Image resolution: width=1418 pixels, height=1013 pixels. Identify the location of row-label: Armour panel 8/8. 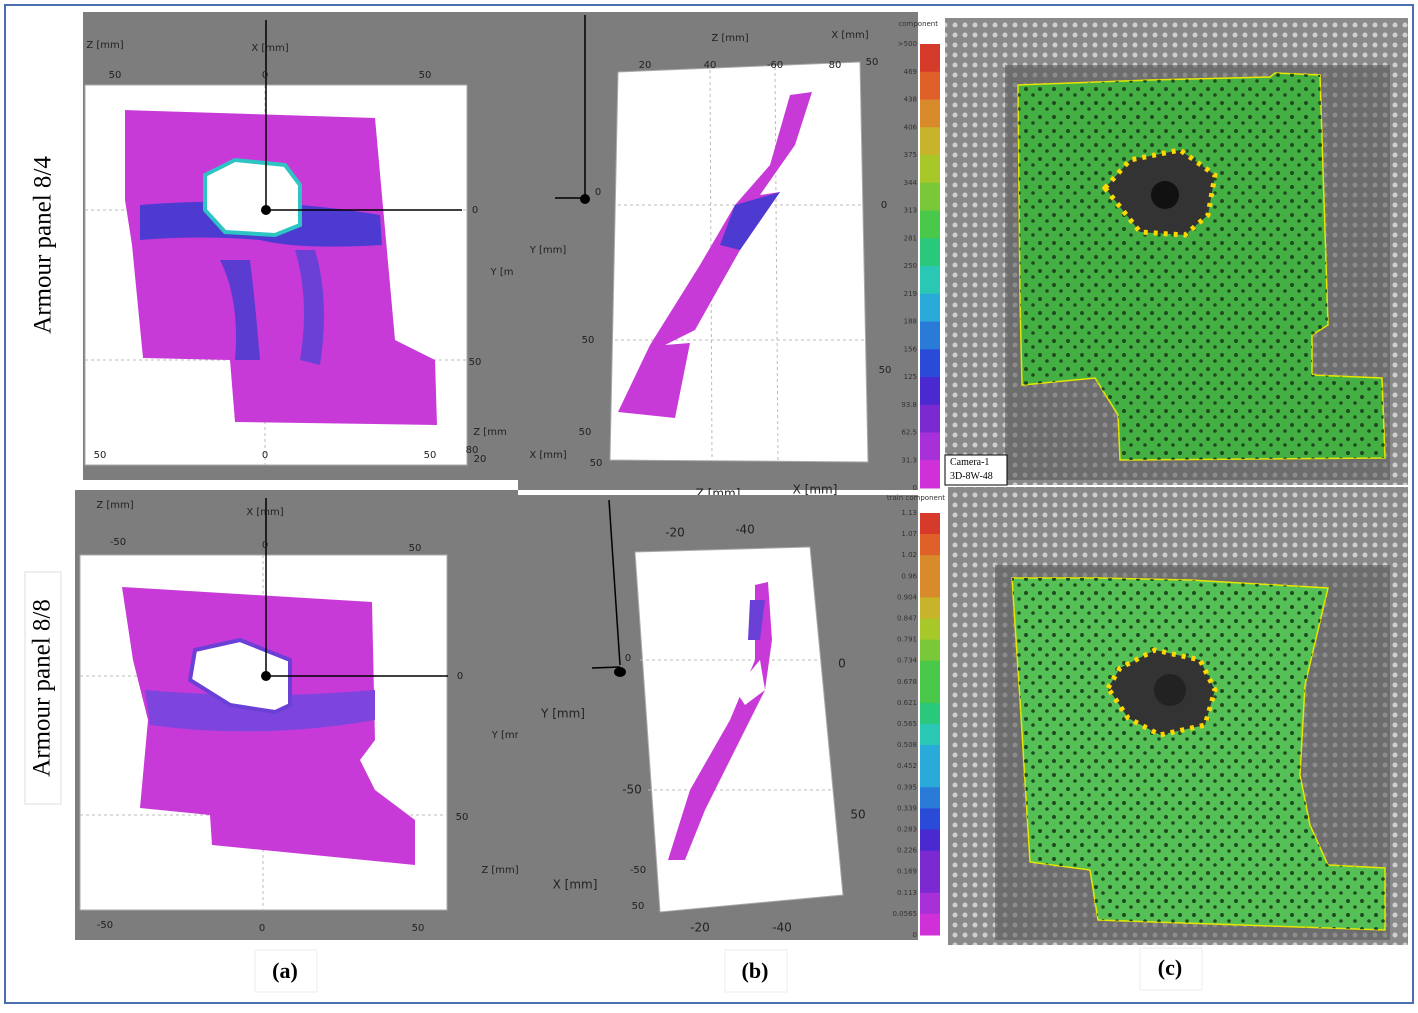
(42, 688).